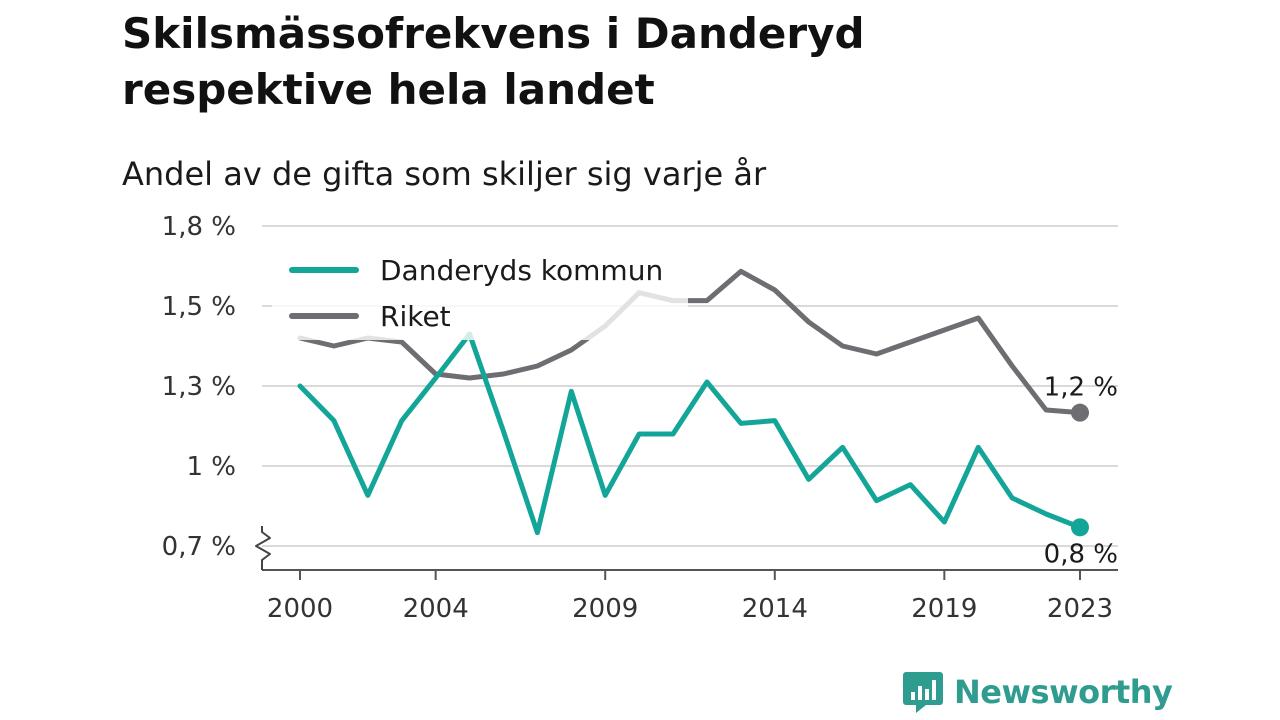  What do you see at coordinates (775, 609) in the screenshot?
I see `x-tick-label: 2014` at bounding box center [775, 609].